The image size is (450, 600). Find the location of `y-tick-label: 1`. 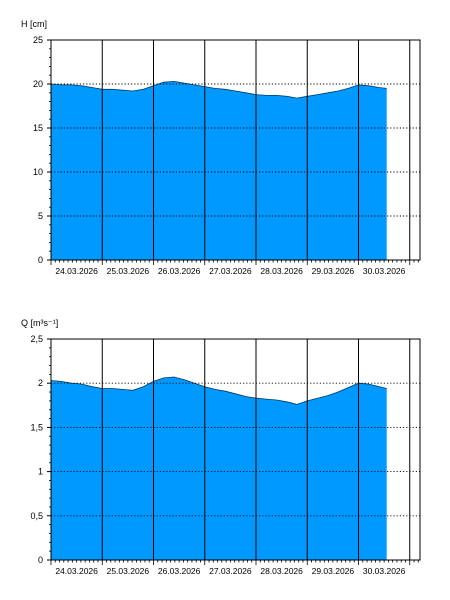

y-tick-label: 1 is located at coordinates (40, 472).